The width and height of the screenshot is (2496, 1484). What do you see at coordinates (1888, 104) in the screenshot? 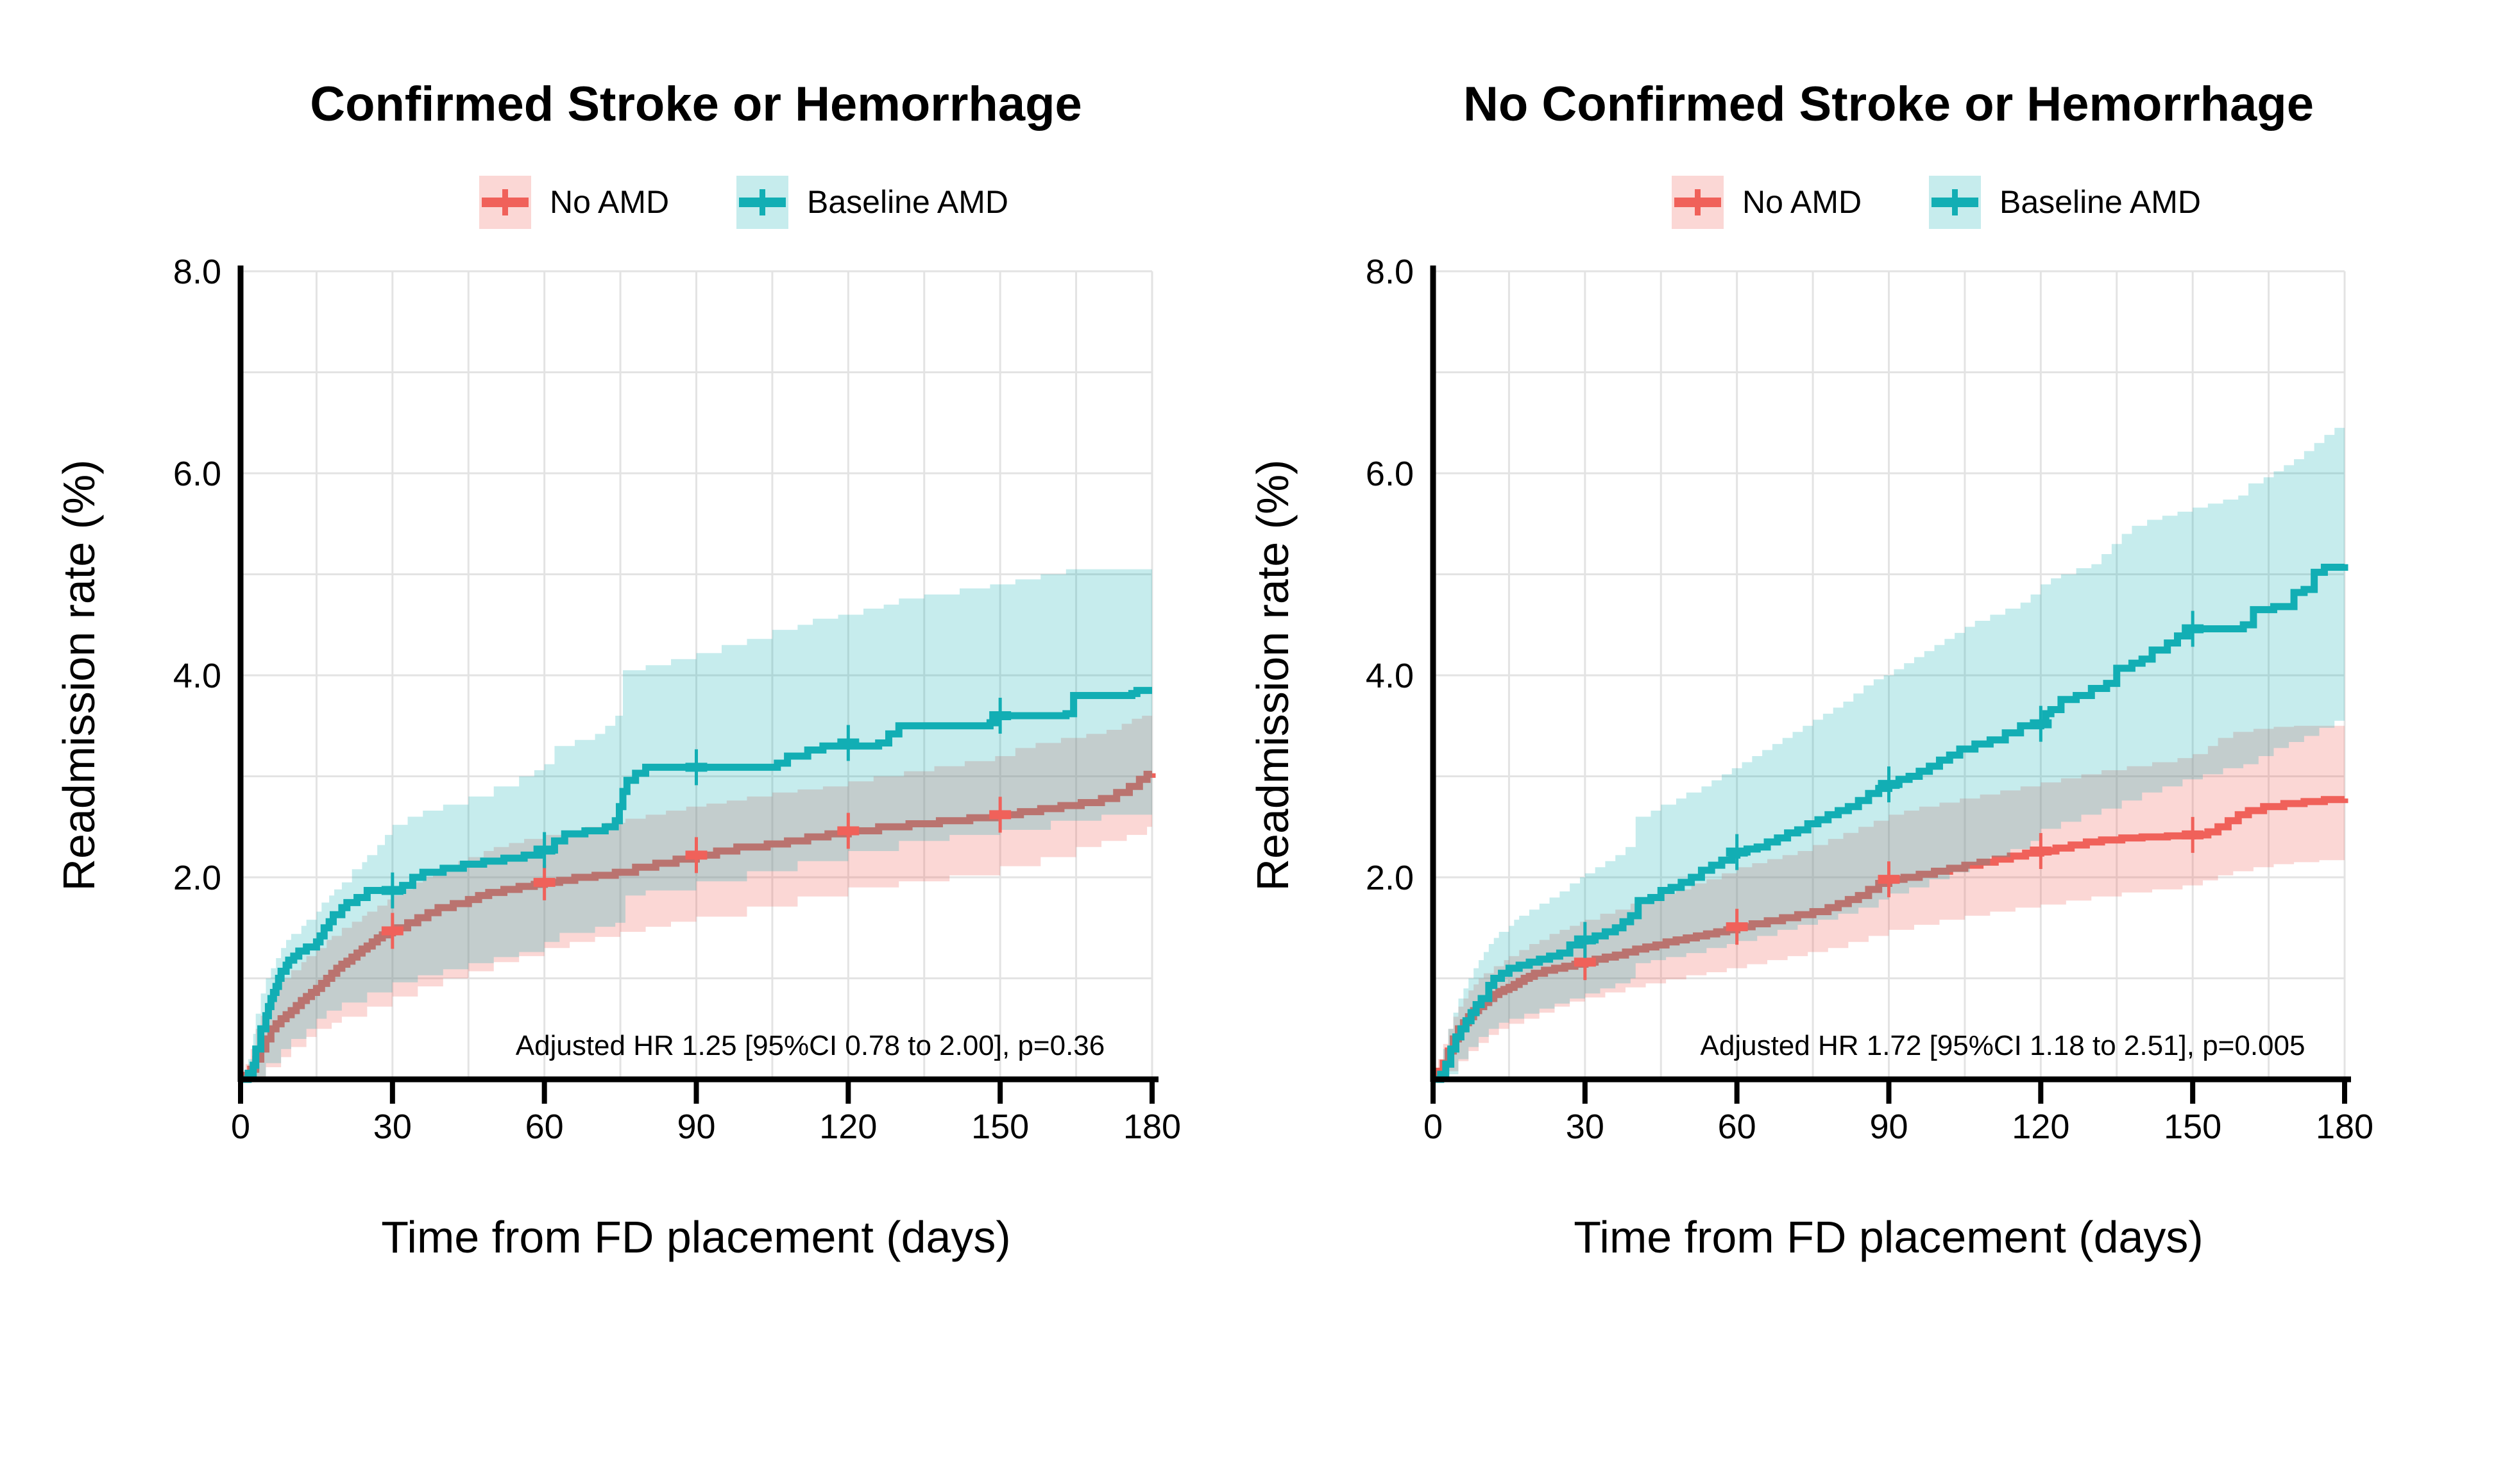
I see `chart-title: No Confirmed Stroke or Hemorrhage` at bounding box center [1888, 104].